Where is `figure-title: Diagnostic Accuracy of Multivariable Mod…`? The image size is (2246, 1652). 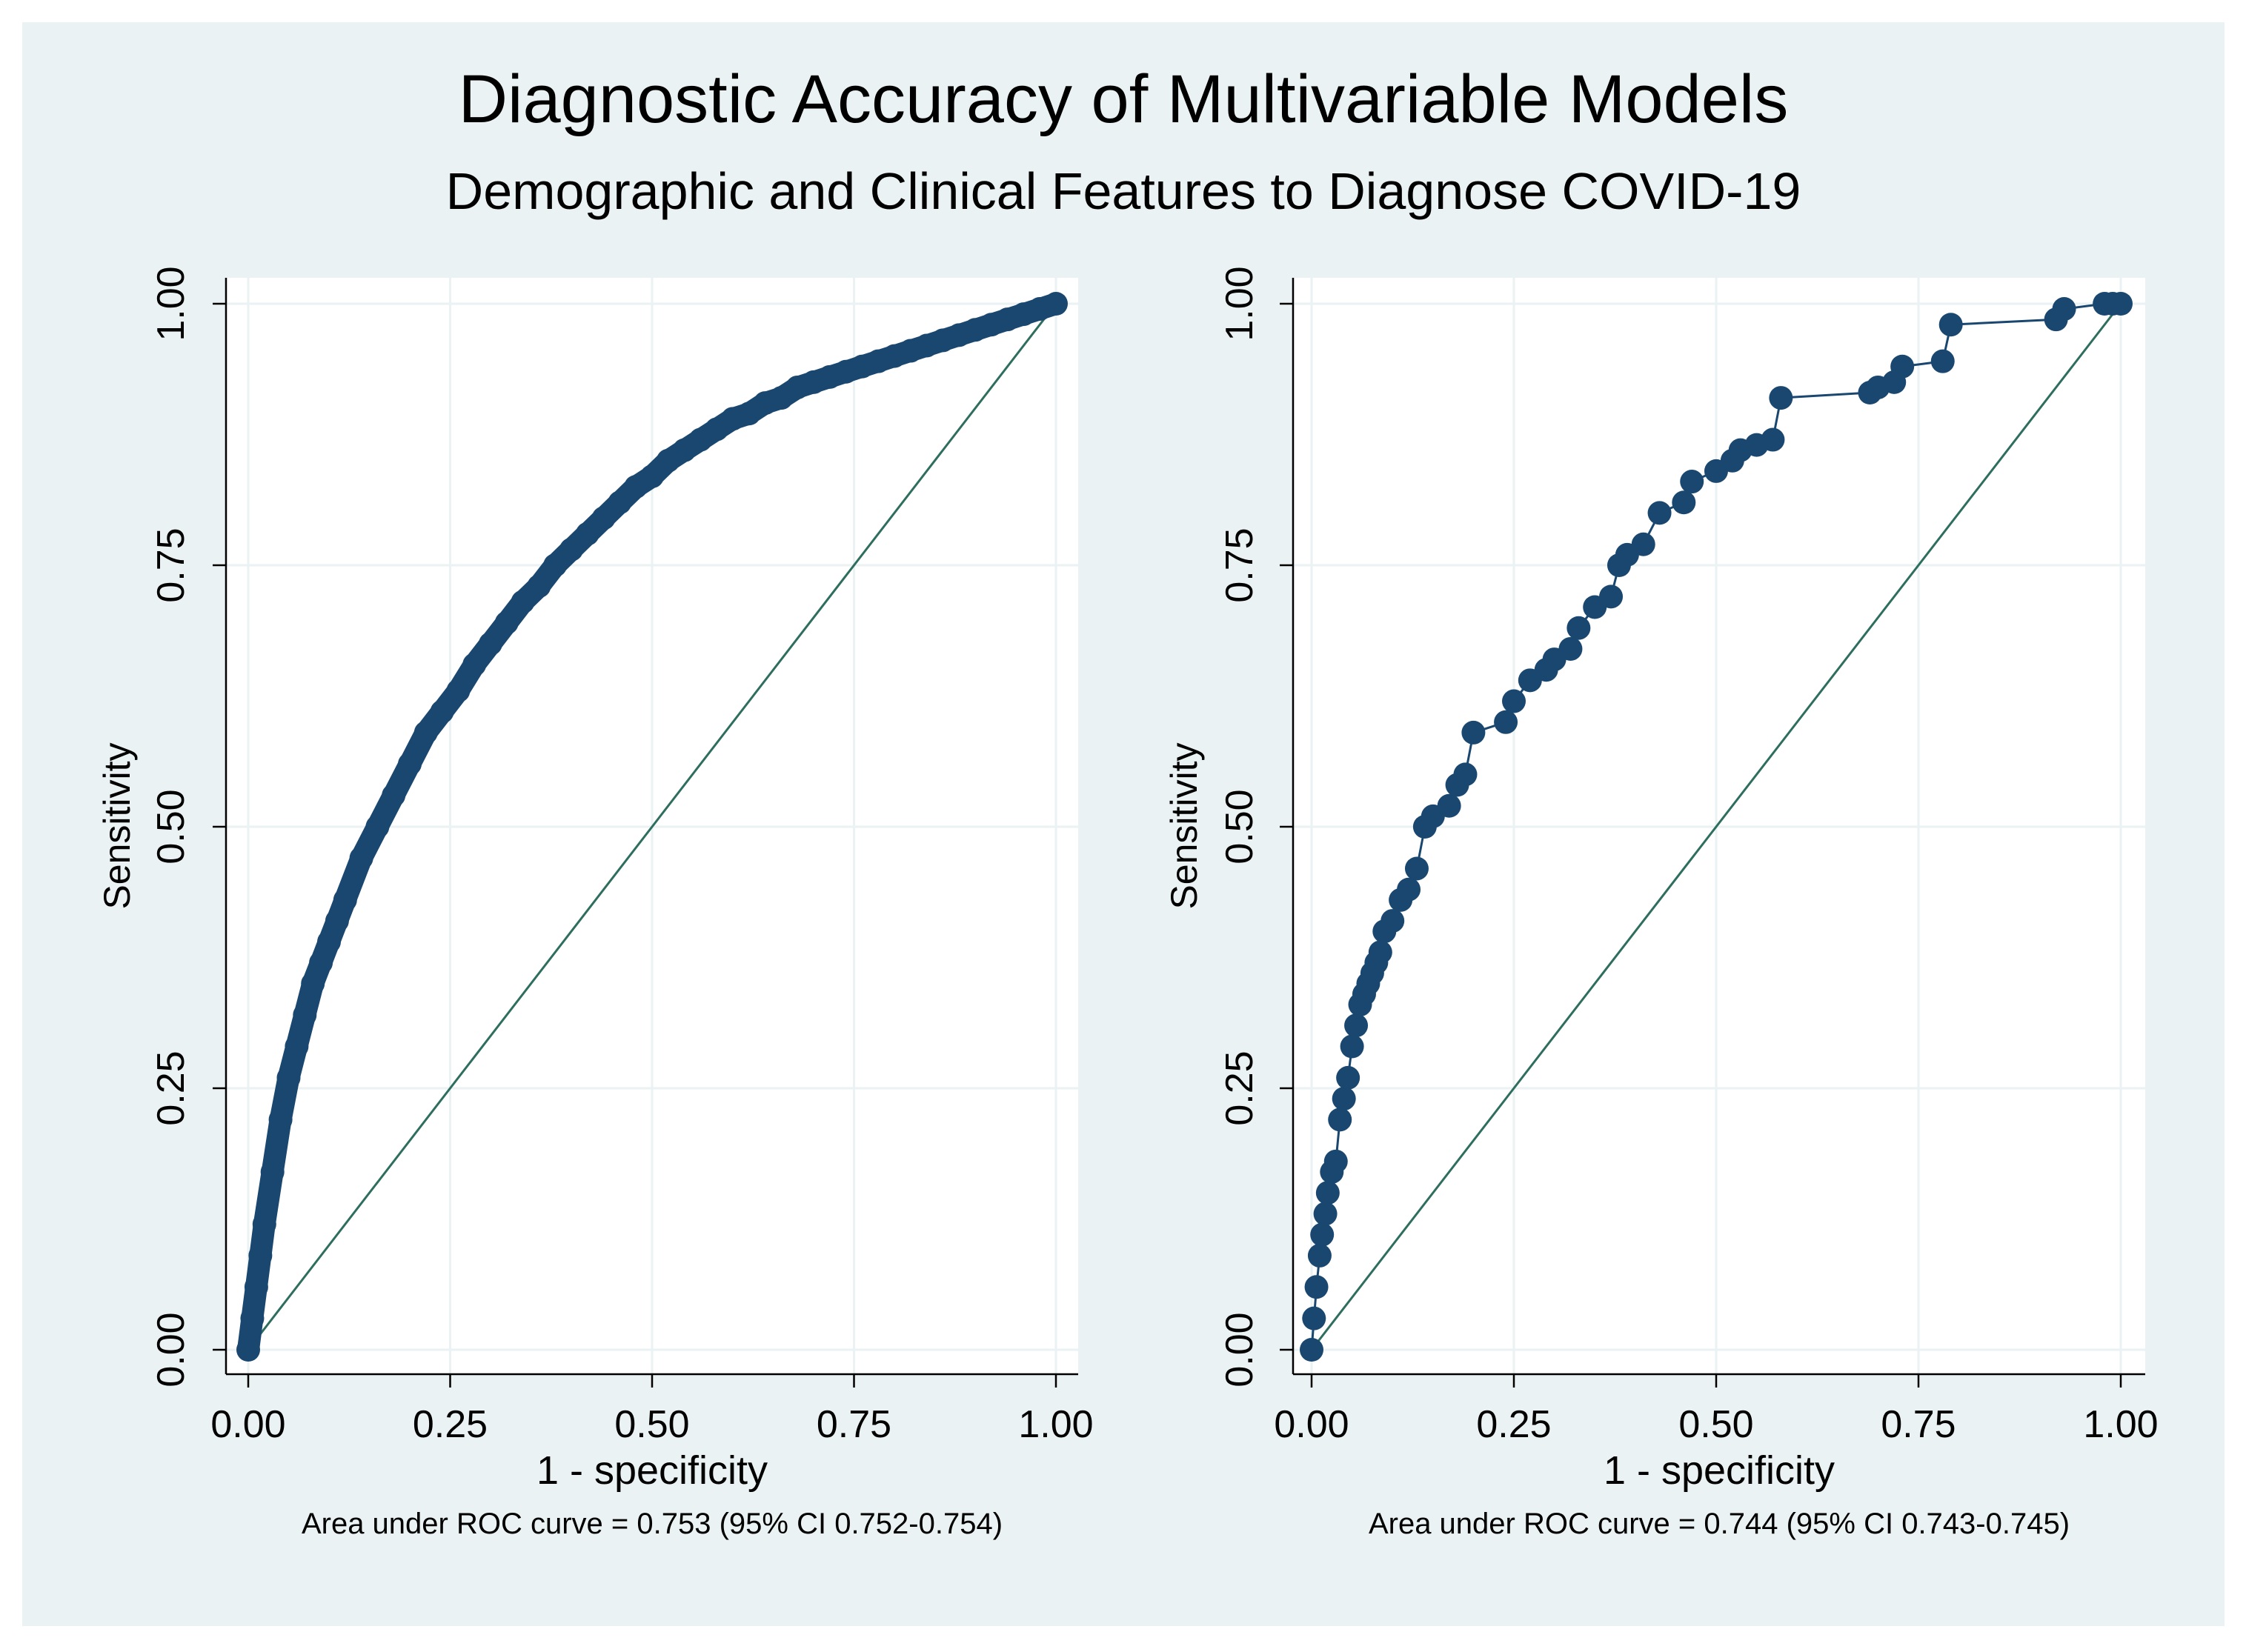 figure-title: Diagnostic Accuracy of Multivariable Mod… is located at coordinates (1124, 99).